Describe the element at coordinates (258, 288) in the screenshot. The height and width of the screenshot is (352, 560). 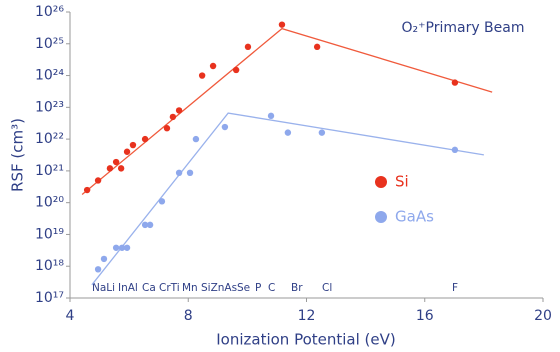
I see `element-label: P` at that location.